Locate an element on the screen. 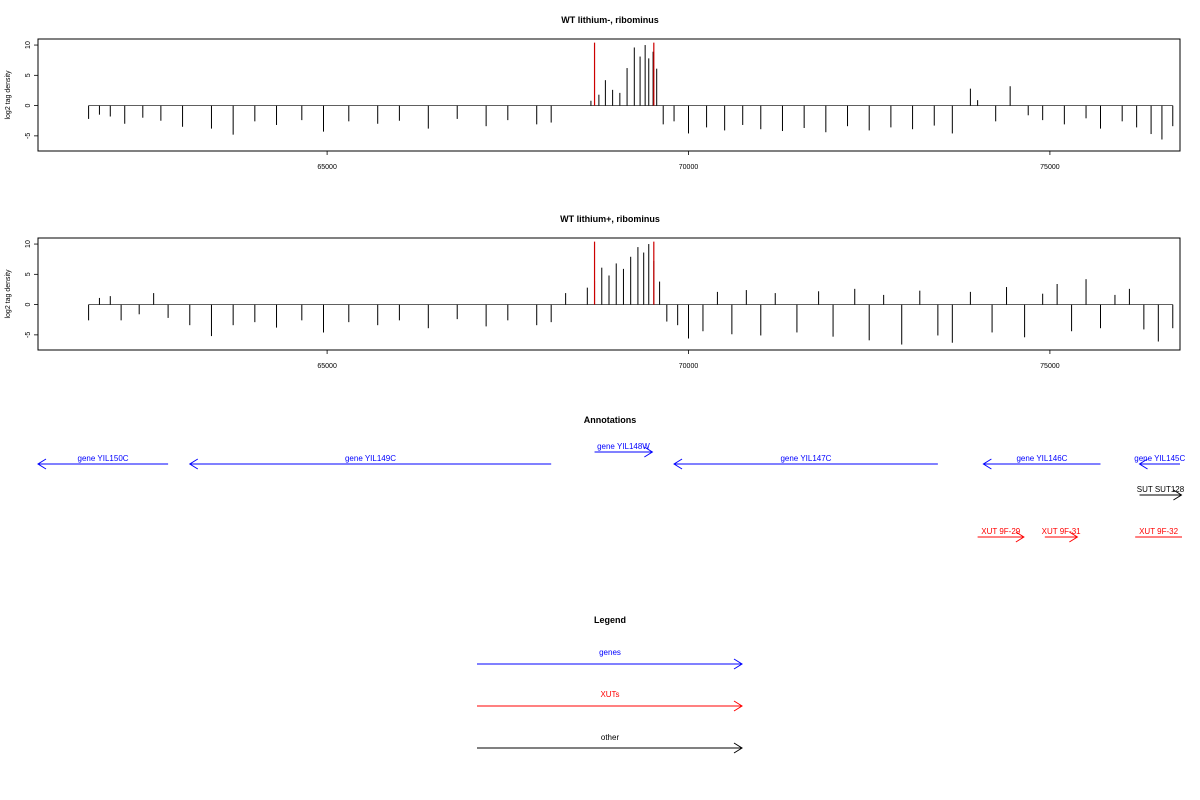 Image resolution: width=1200 pixels, height=800 pixels. annotation-feature: XUT 9F-32 is located at coordinates (1158, 532).